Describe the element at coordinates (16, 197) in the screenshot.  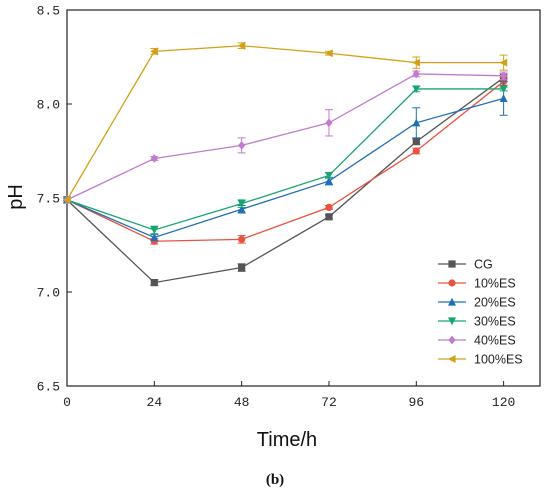
I see `y-axis-title: pH` at that location.